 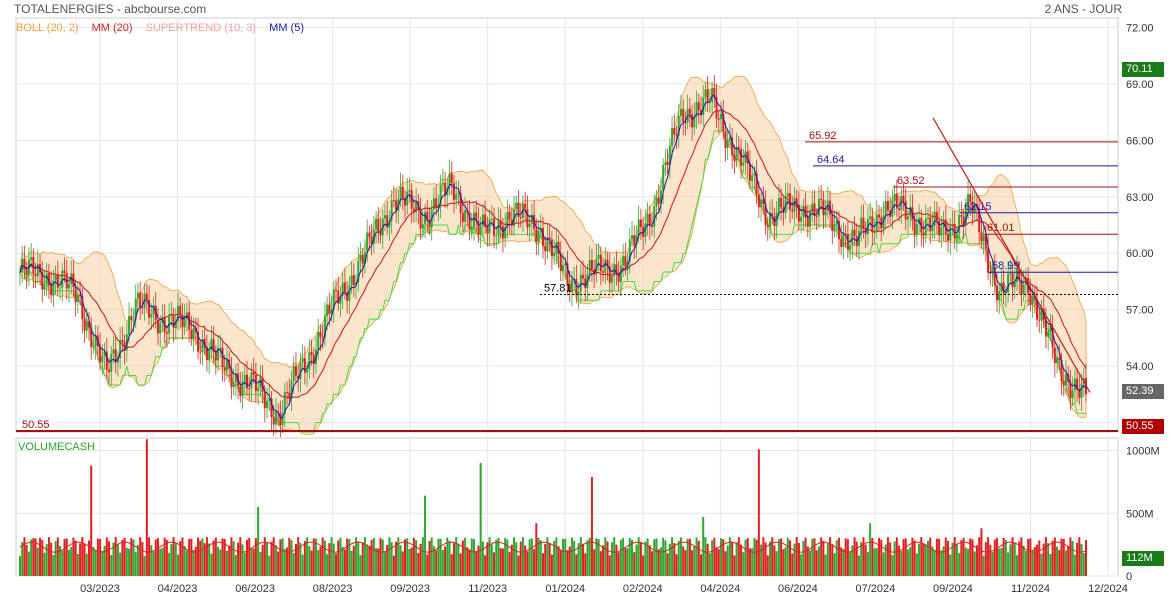 What do you see at coordinates (110, 9) in the screenshot?
I see `chart-title: TOTALENERGIES - abcbourse.com` at bounding box center [110, 9].